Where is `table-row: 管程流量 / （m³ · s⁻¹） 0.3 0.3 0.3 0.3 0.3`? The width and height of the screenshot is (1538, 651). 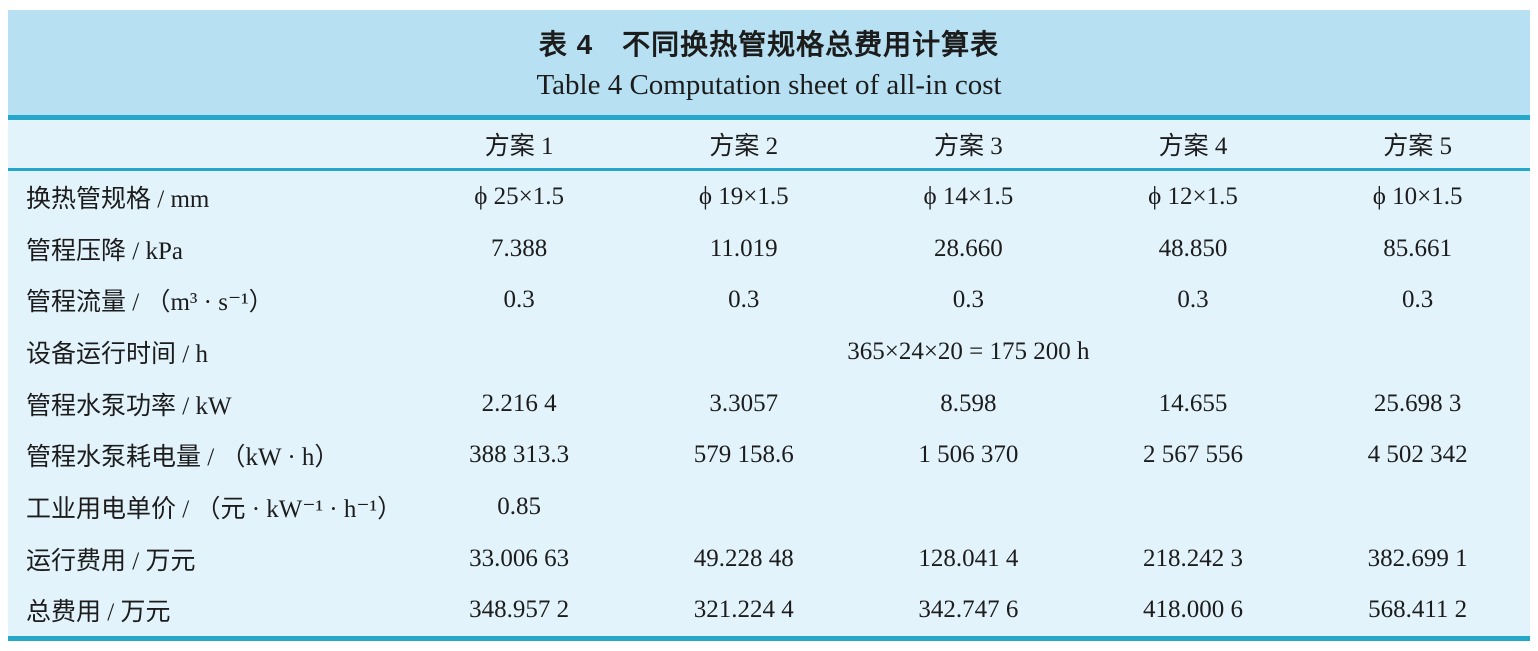 table-row: 管程流量 / （m³ · s⁻¹） 0.3 0.3 0.3 0.3 0.3 is located at coordinates (769, 300).